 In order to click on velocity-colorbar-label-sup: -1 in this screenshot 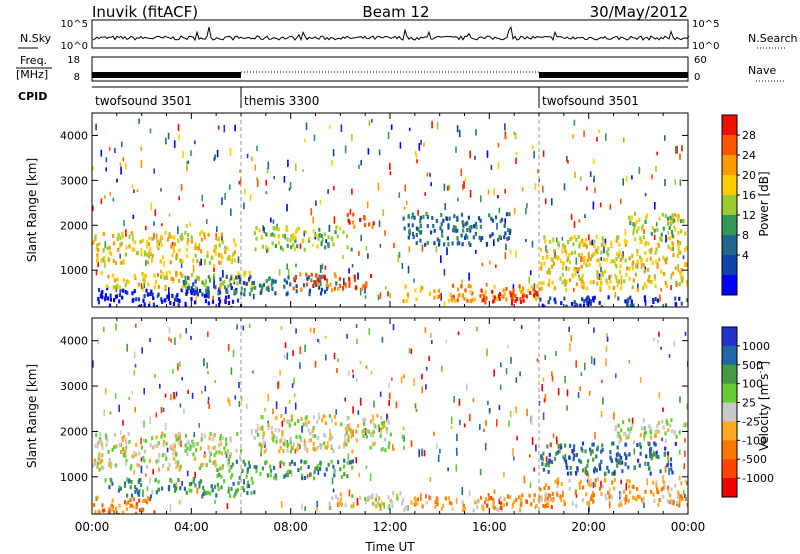, I will do `click(760, 370)`.